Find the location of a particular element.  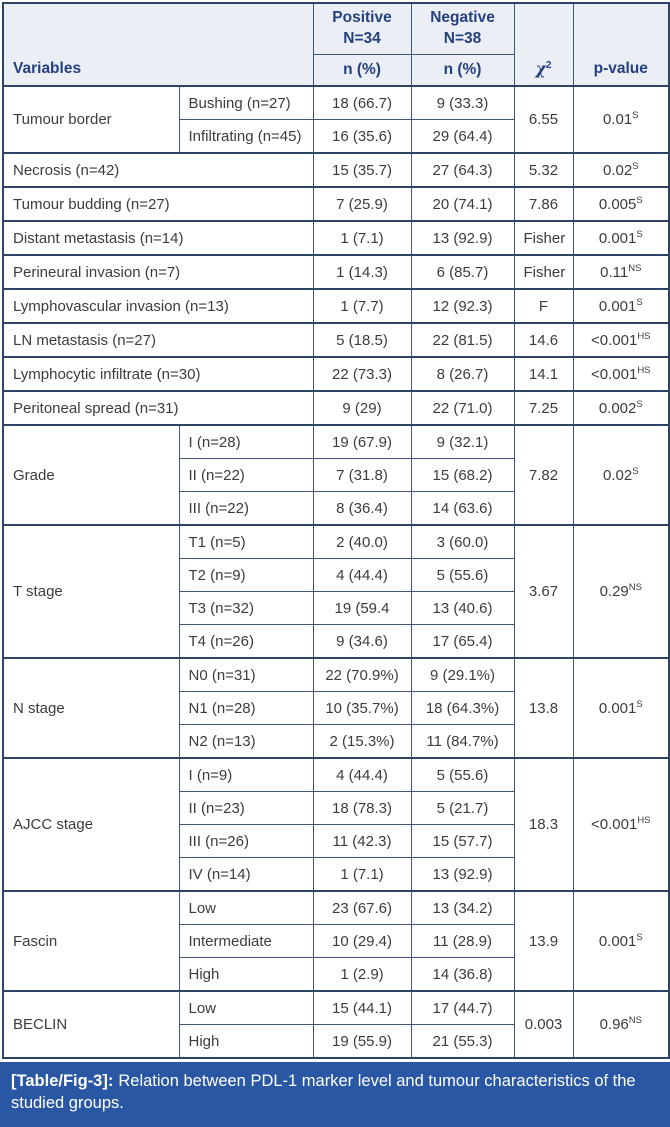

subcategory-cell: T2 (n=9) is located at coordinates (246, 575).